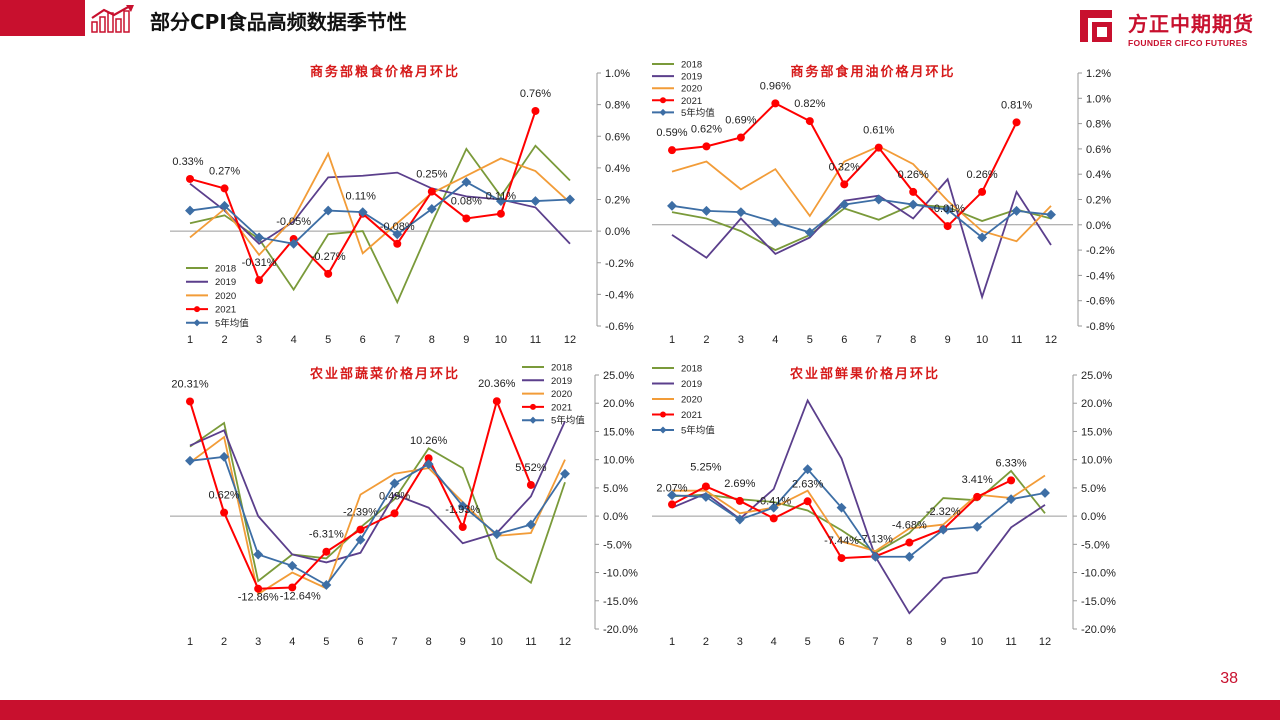 Image resolution: width=1280 pixels, height=720 pixels. What do you see at coordinates (864, 374) in the screenshot?
I see `chart-title: 农业部鲜果价格月环比` at bounding box center [864, 374].